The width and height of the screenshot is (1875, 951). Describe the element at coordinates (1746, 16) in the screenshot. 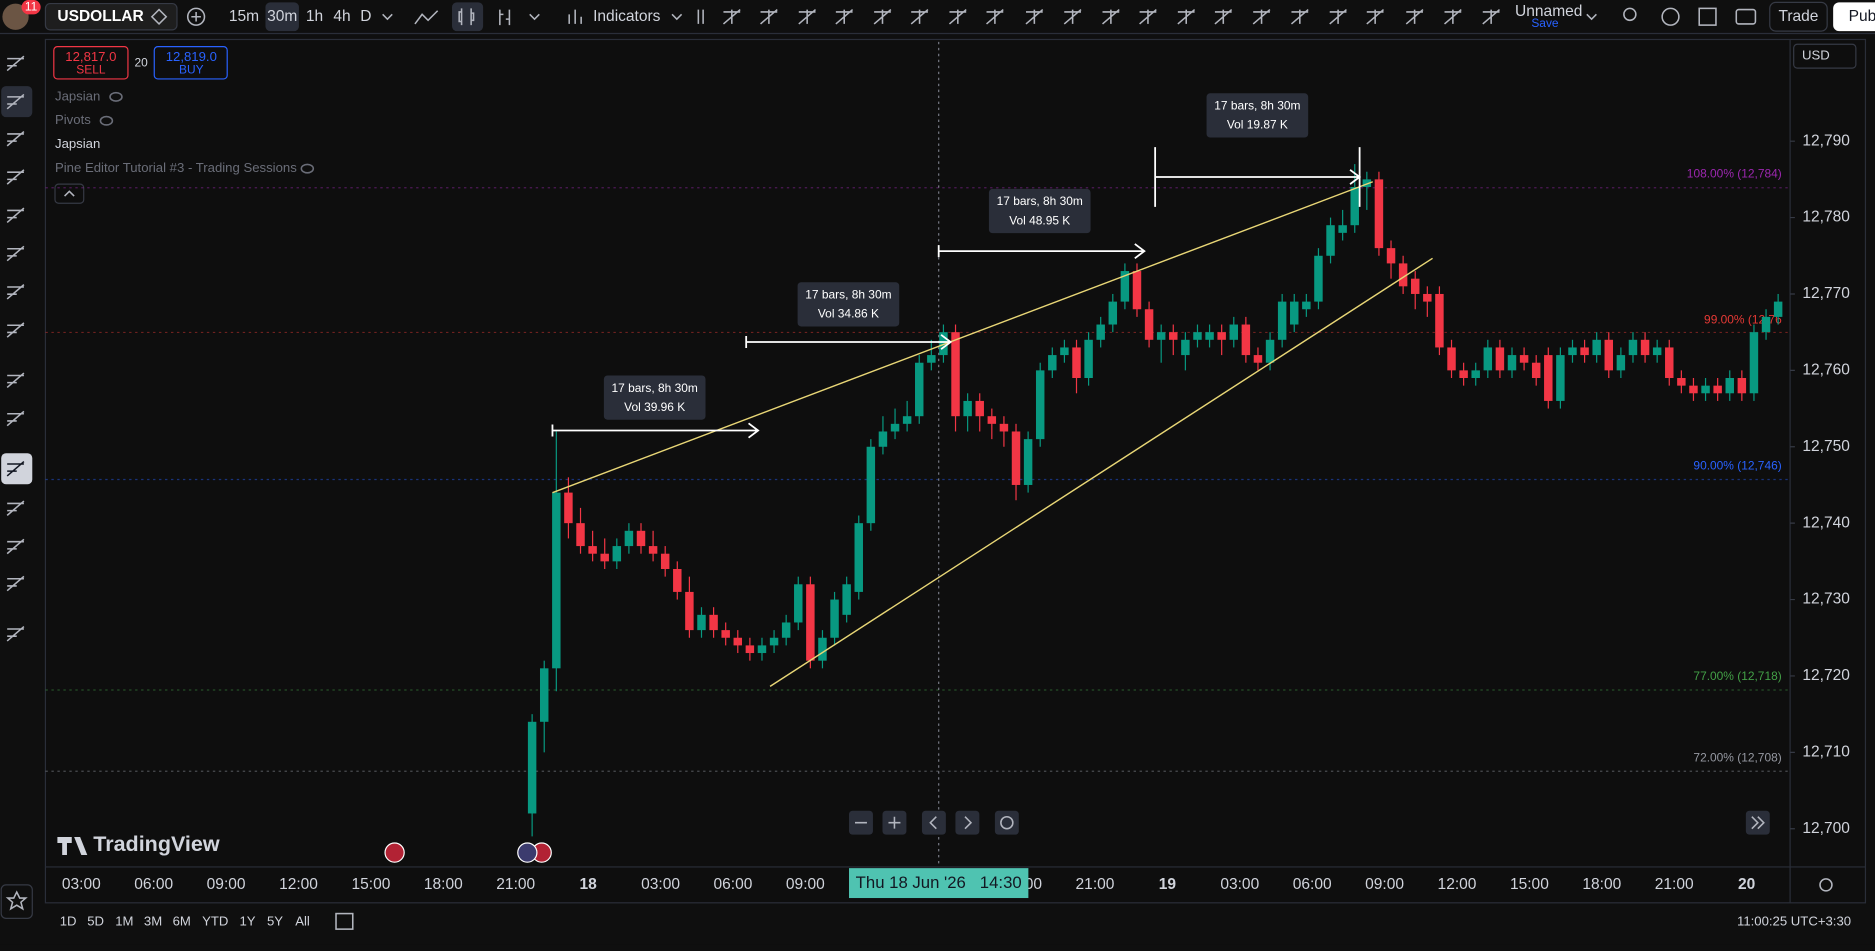

I see `snapshot-icon` at that location.